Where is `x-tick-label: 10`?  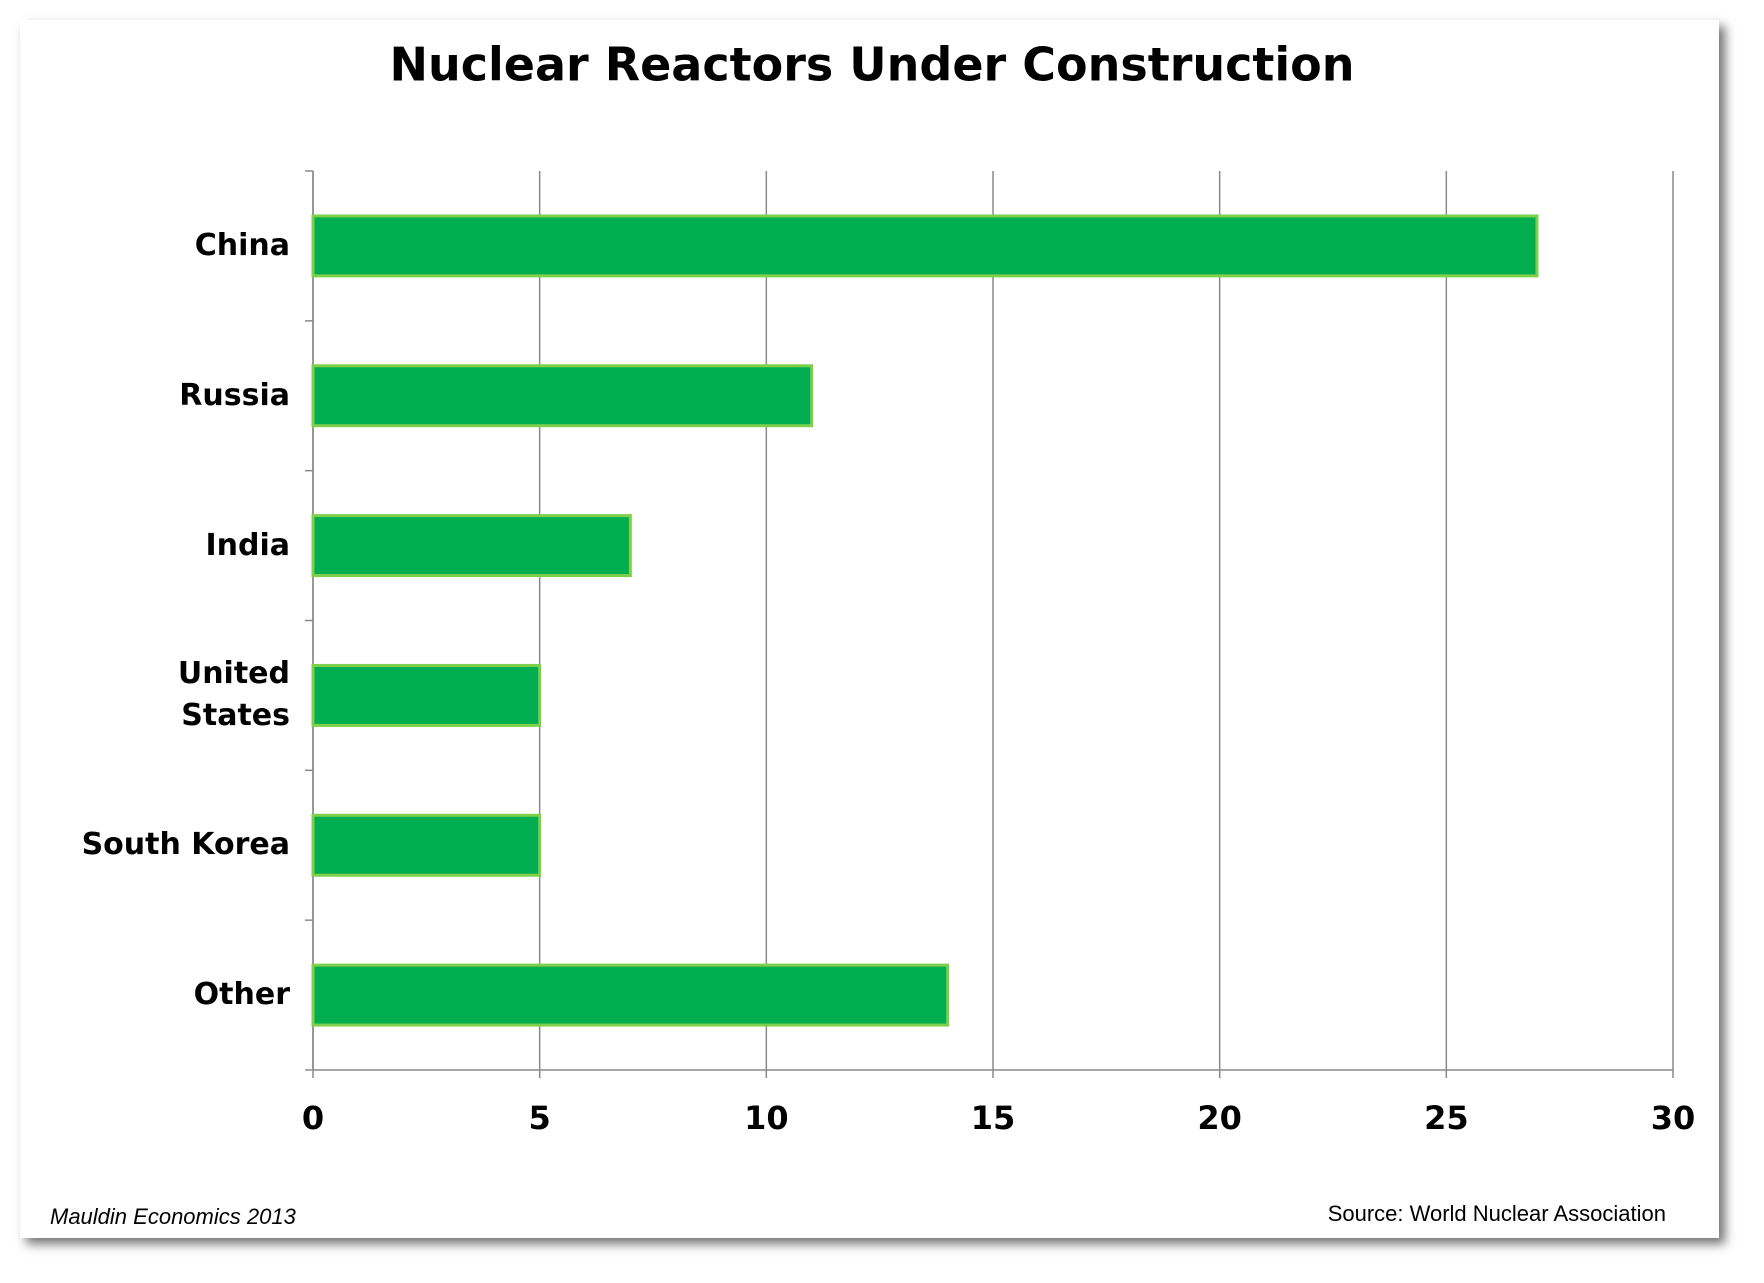
x-tick-label: 10 is located at coordinates (766, 1118).